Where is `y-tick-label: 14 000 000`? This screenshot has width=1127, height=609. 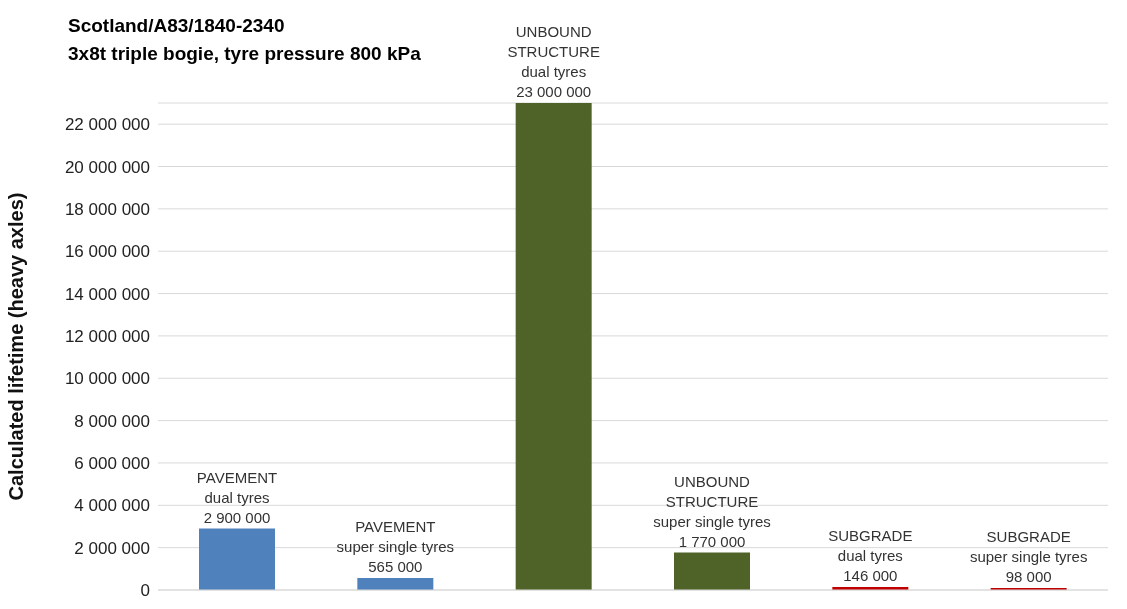
y-tick-label: 14 000 000 is located at coordinates (107, 294).